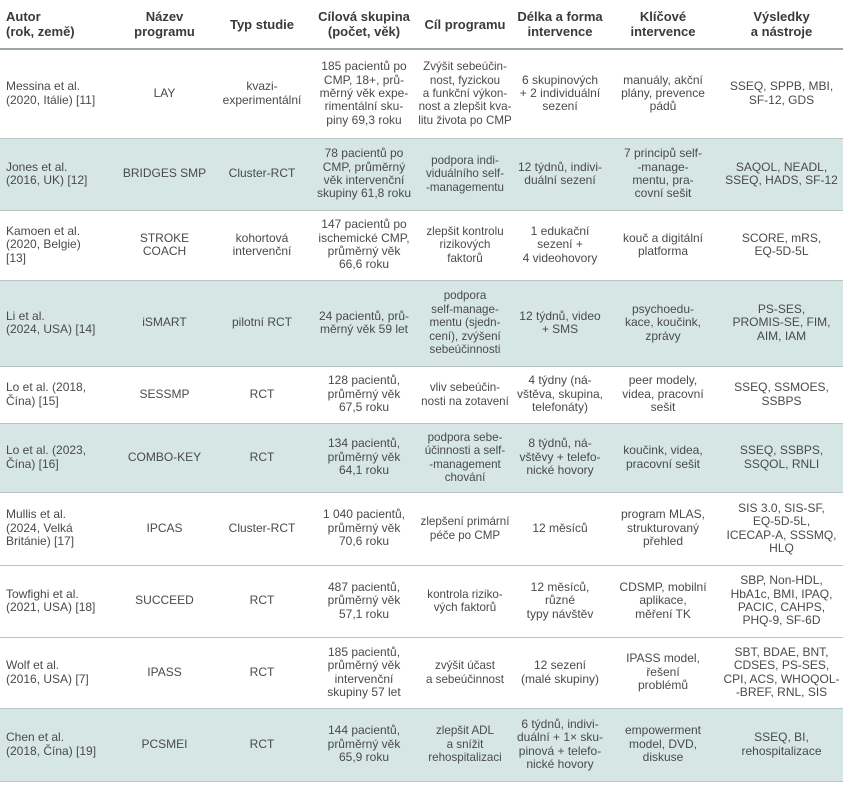 The width and height of the screenshot is (843, 800). I want to click on cell-program: SUCCEED, so click(164, 600).